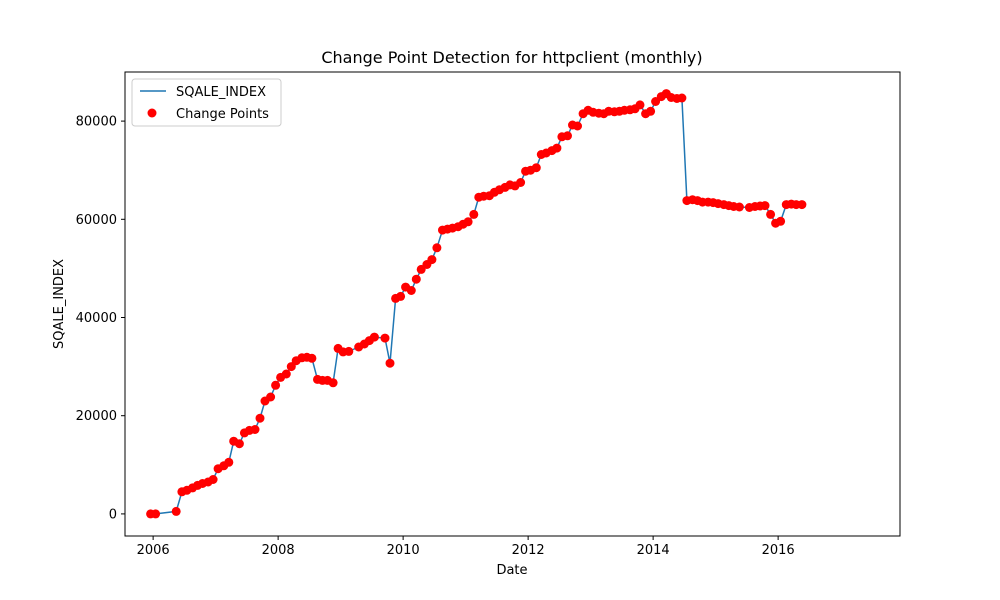 The image size is (1000, 600). I want to click on y-tick-label: 20000, so click(96, 416).